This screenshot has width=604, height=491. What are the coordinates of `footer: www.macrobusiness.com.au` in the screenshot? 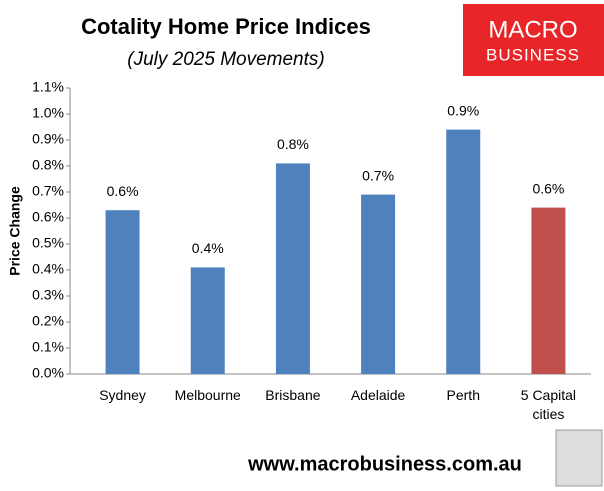 It's located at (384, 464).